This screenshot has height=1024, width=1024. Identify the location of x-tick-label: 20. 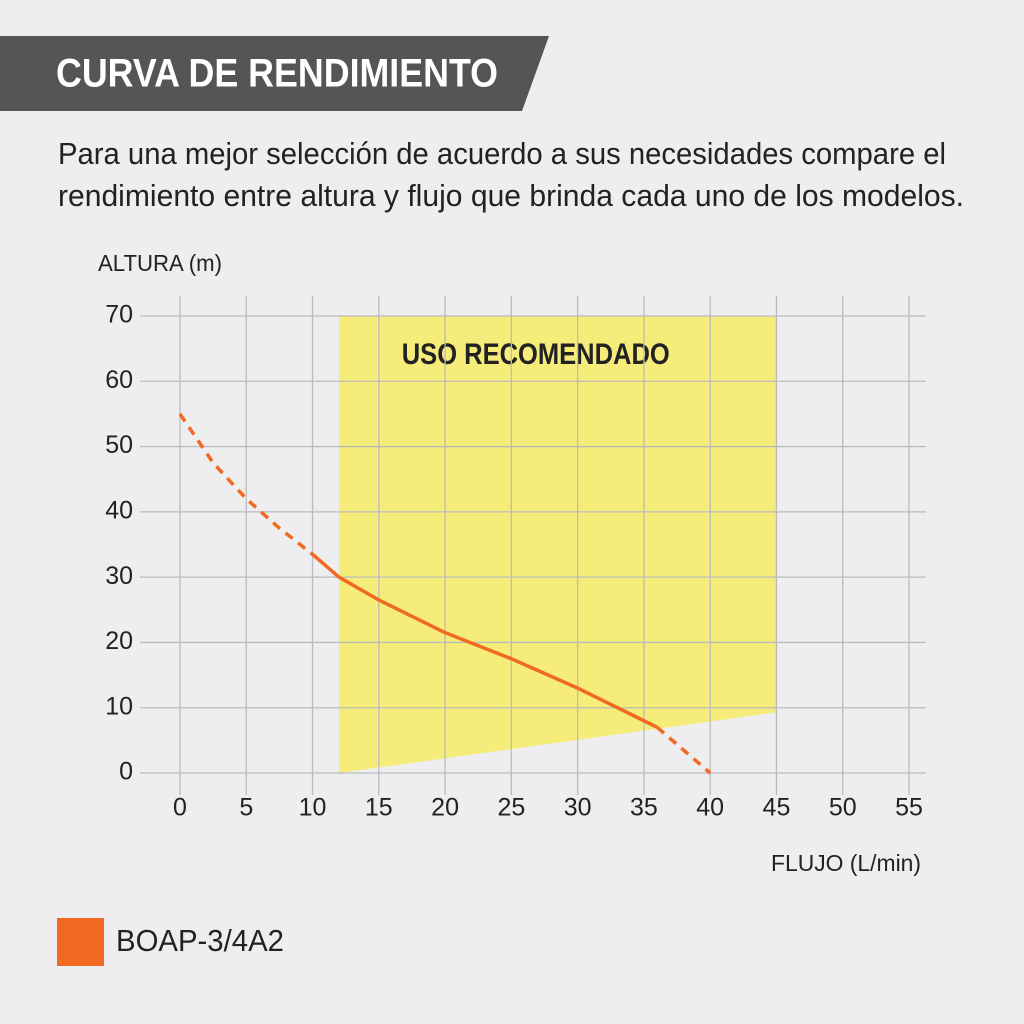
(445, 808).